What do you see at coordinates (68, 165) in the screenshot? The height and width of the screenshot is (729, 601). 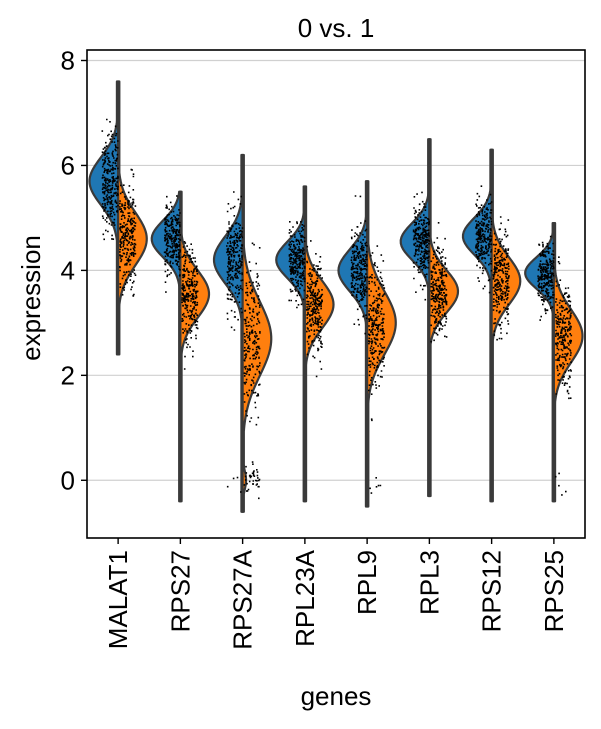 I see `y-tick-label: 6` at bounding box center [68, 165].